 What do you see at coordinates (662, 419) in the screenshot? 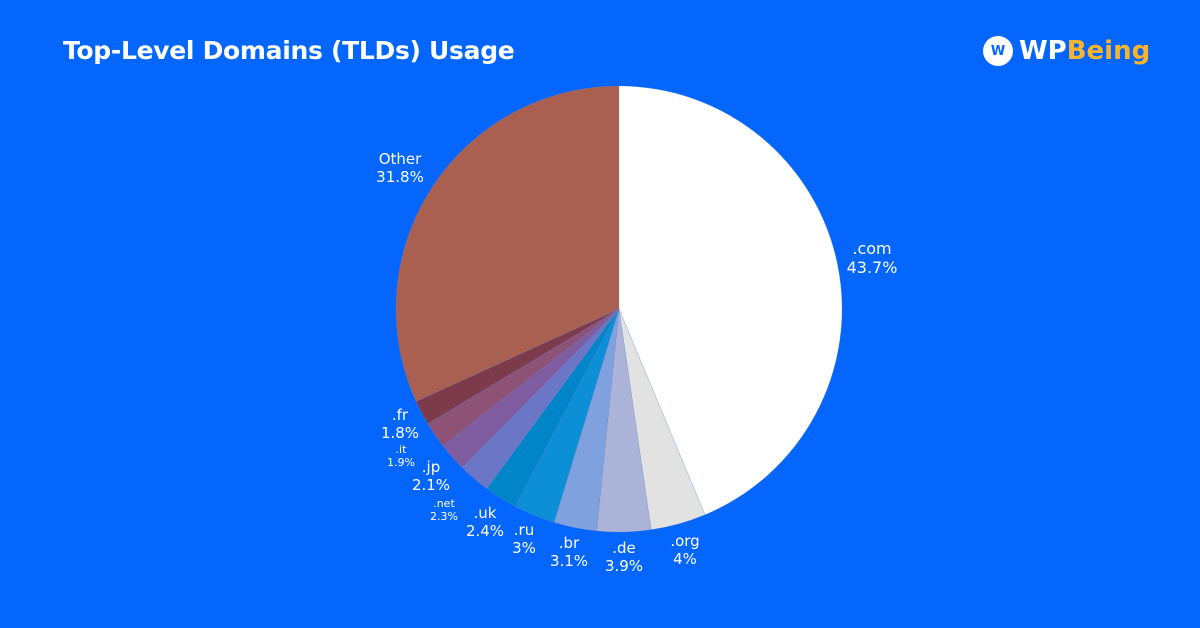
I see `pie-slice-org` at bounding box center [662, 419].